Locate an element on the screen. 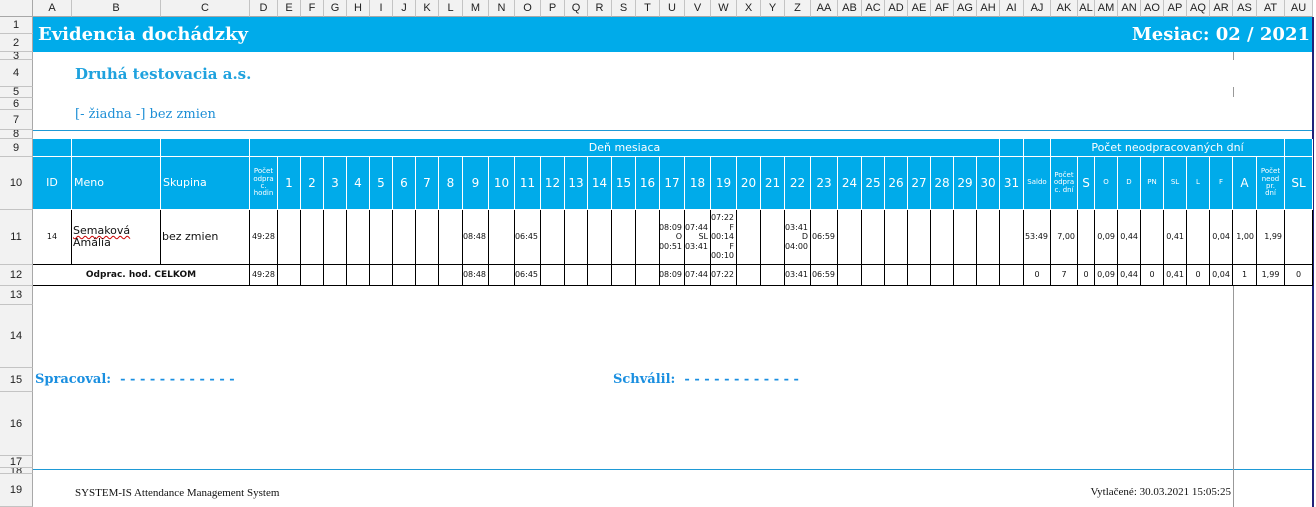 This screenshot has height=507, width=1316. table-cell: 0,09 is located at coordinates (1106, 237).